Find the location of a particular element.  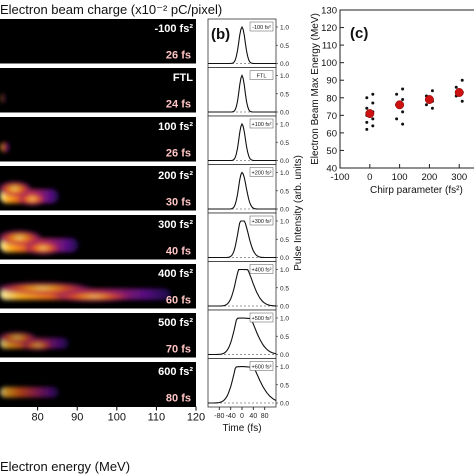

beam-image-panel: -100 fs² 26 fs is located at coordinates (98, 41).